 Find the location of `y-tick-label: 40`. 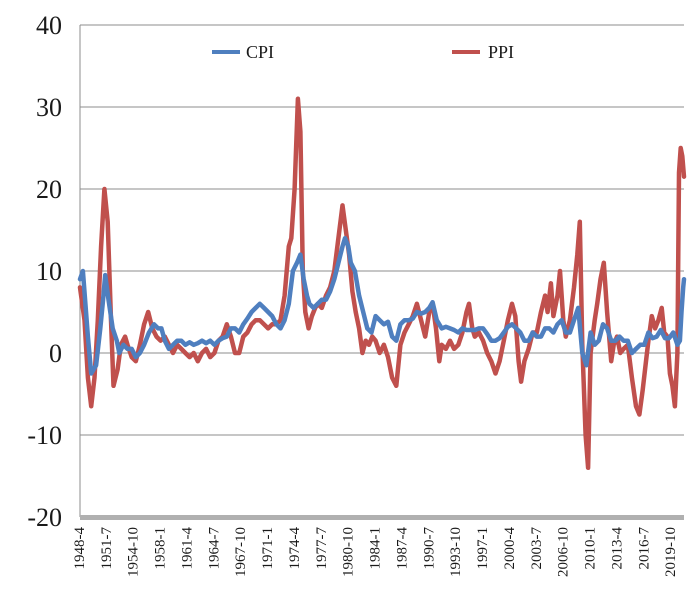

y-tick-label: 40 is located at coordinates (49, 25).